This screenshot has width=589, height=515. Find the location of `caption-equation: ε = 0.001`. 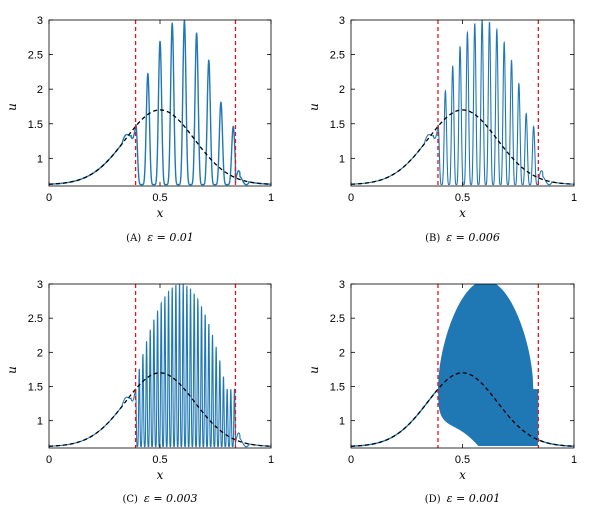

caption-equation: ε = 0.001 is located at coordinates (474, 498).